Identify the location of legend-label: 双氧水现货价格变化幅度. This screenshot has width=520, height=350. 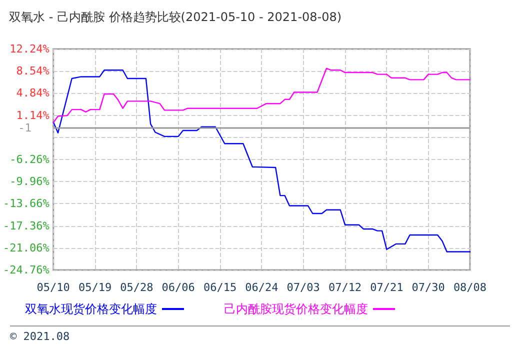
(91, 309).